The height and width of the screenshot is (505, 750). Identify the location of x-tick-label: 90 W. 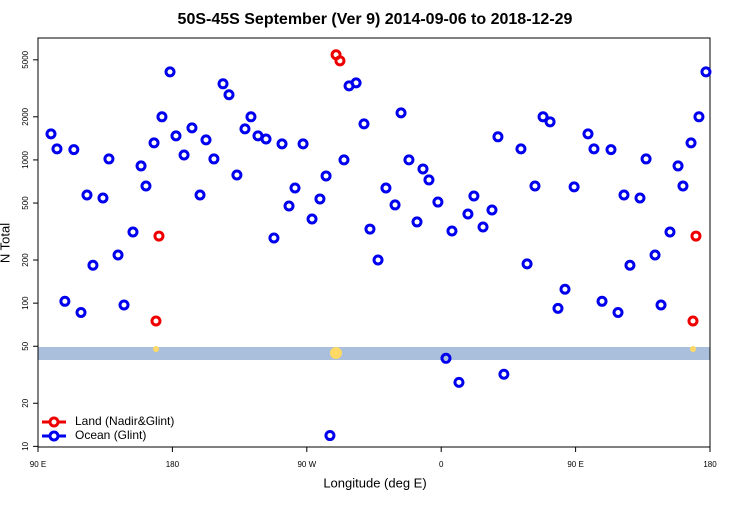
(306, 464).